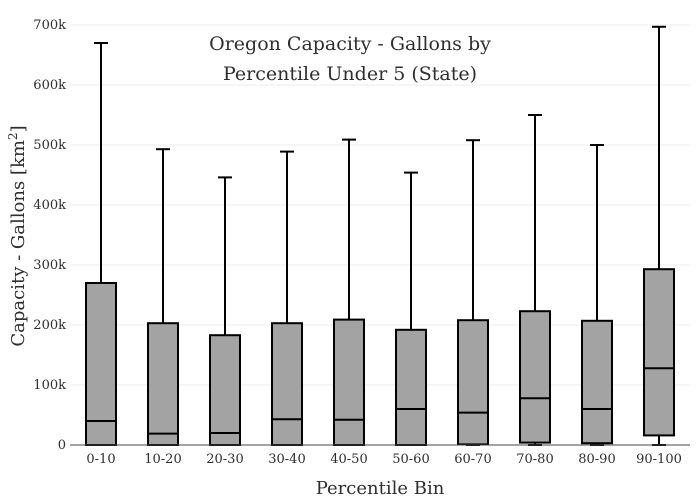 The width and height of the screenshot is (700, 500). I want to click on x-tick-label: 0-10, so click(100, 459).